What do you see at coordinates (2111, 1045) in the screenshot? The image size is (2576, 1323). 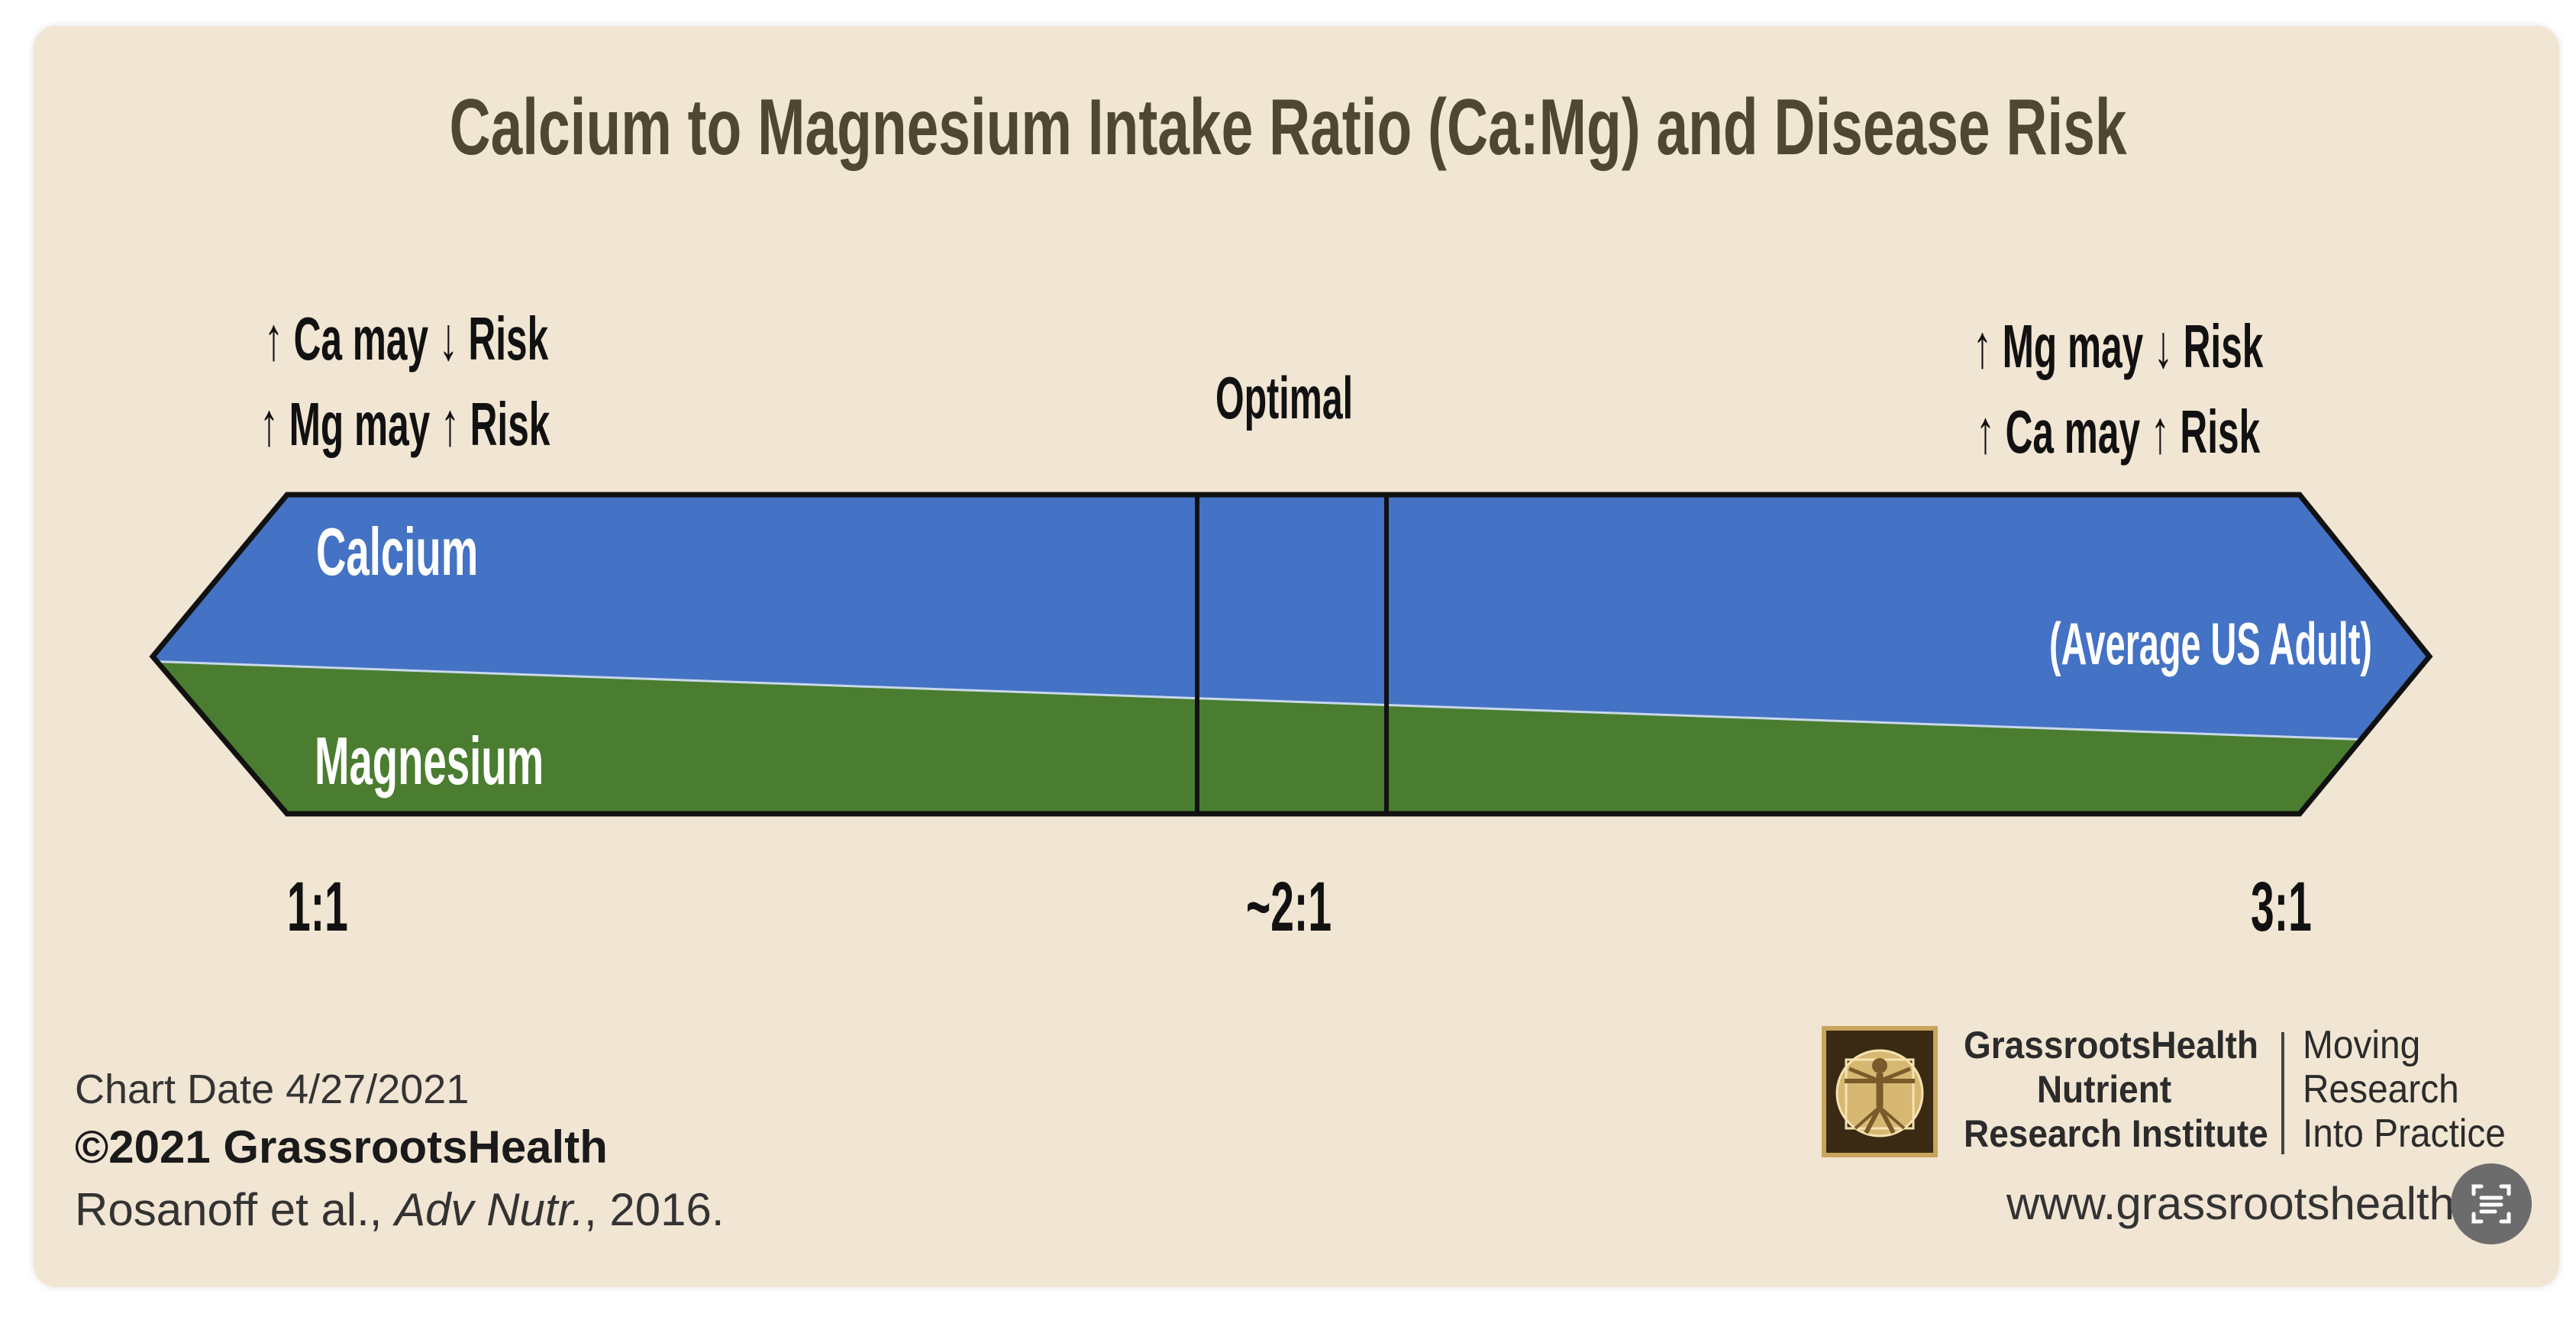 I see `org-line-1: GrassrootsHealth` at bounding box center [2111, 1045].